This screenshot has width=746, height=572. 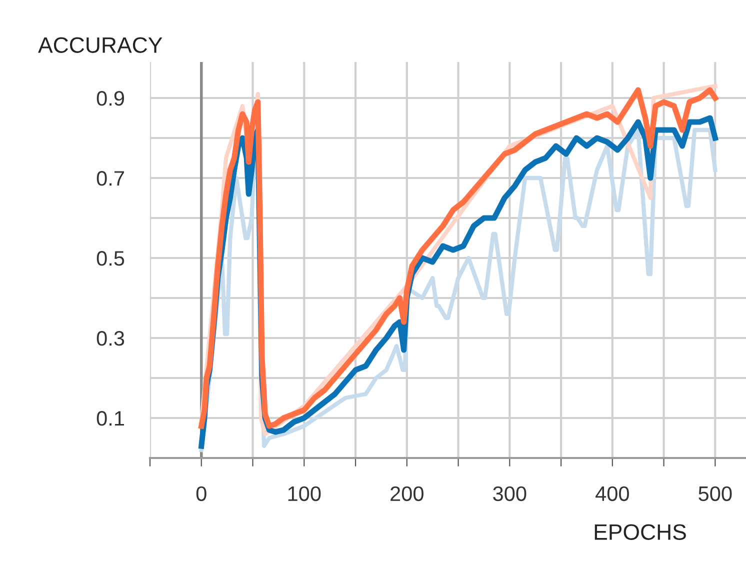 I want to click on y-tick-label: 0.7, so click(x=110, y=178).